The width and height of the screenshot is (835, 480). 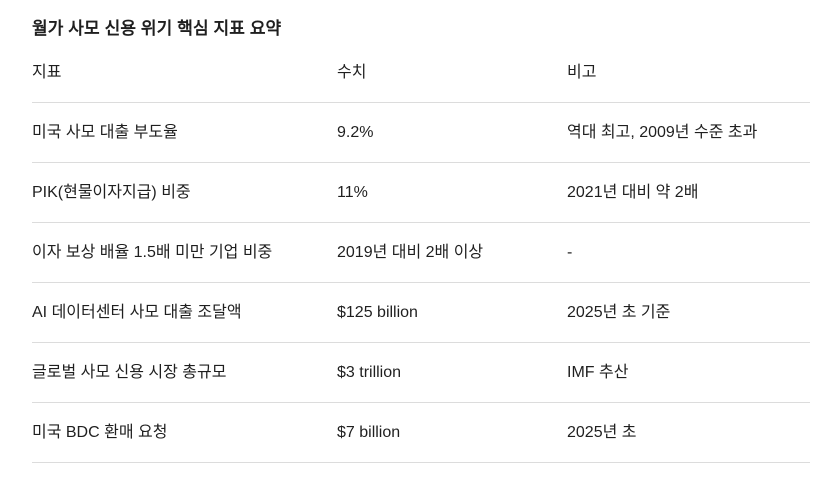 I want to click on table-row: 글로벌 사모 신용 시장 총규모 $3 trillion IMF 추산, so click(x=421, y=372).